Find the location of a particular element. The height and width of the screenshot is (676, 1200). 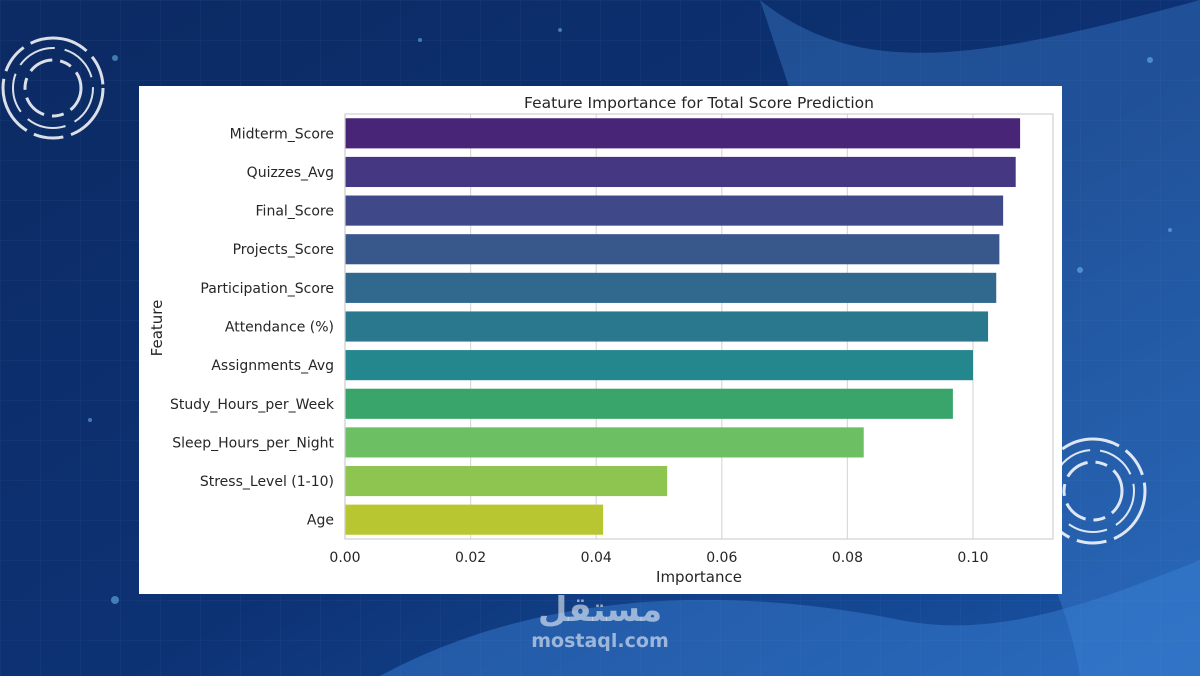

y-tick-label: Sleep_Hours_per_Night is located at coordinates (253, 443).